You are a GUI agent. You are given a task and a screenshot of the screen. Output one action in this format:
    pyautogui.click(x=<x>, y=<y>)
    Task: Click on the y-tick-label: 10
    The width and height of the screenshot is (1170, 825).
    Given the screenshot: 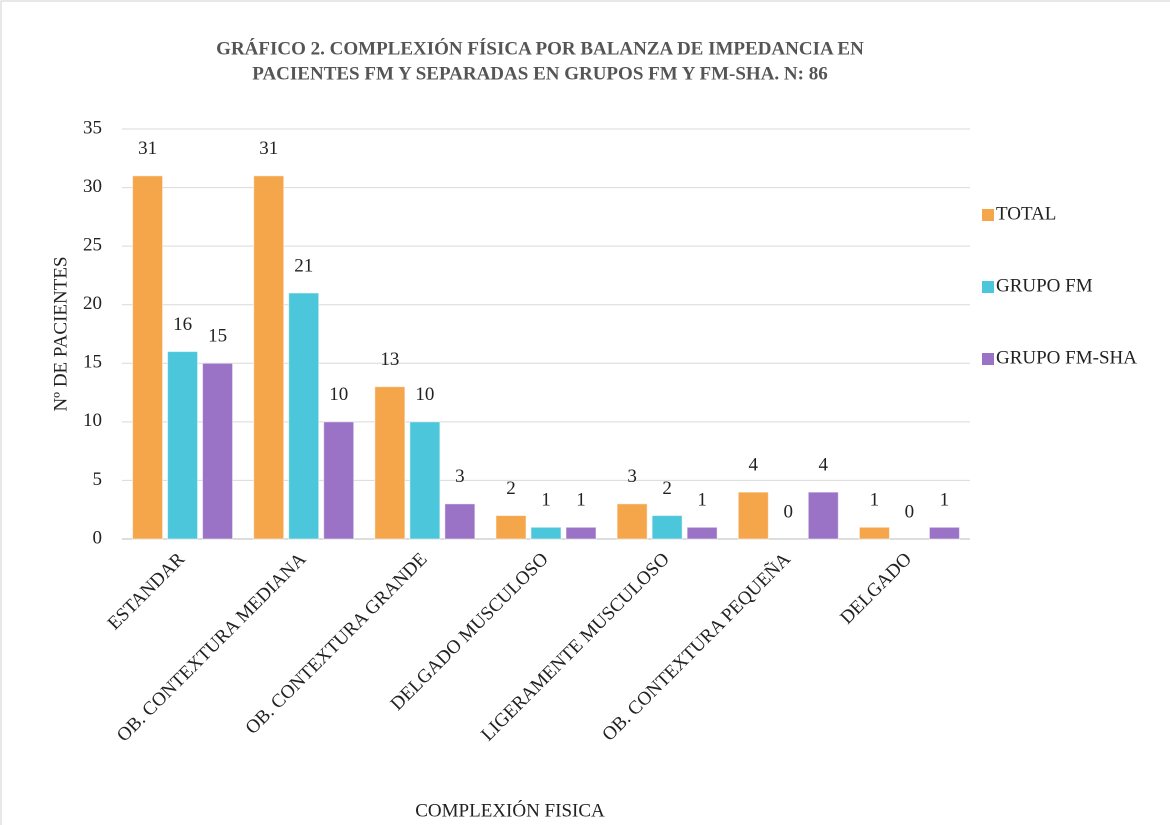 What is the action you would take?
    pyautogui.click(x=92, y=420)
    